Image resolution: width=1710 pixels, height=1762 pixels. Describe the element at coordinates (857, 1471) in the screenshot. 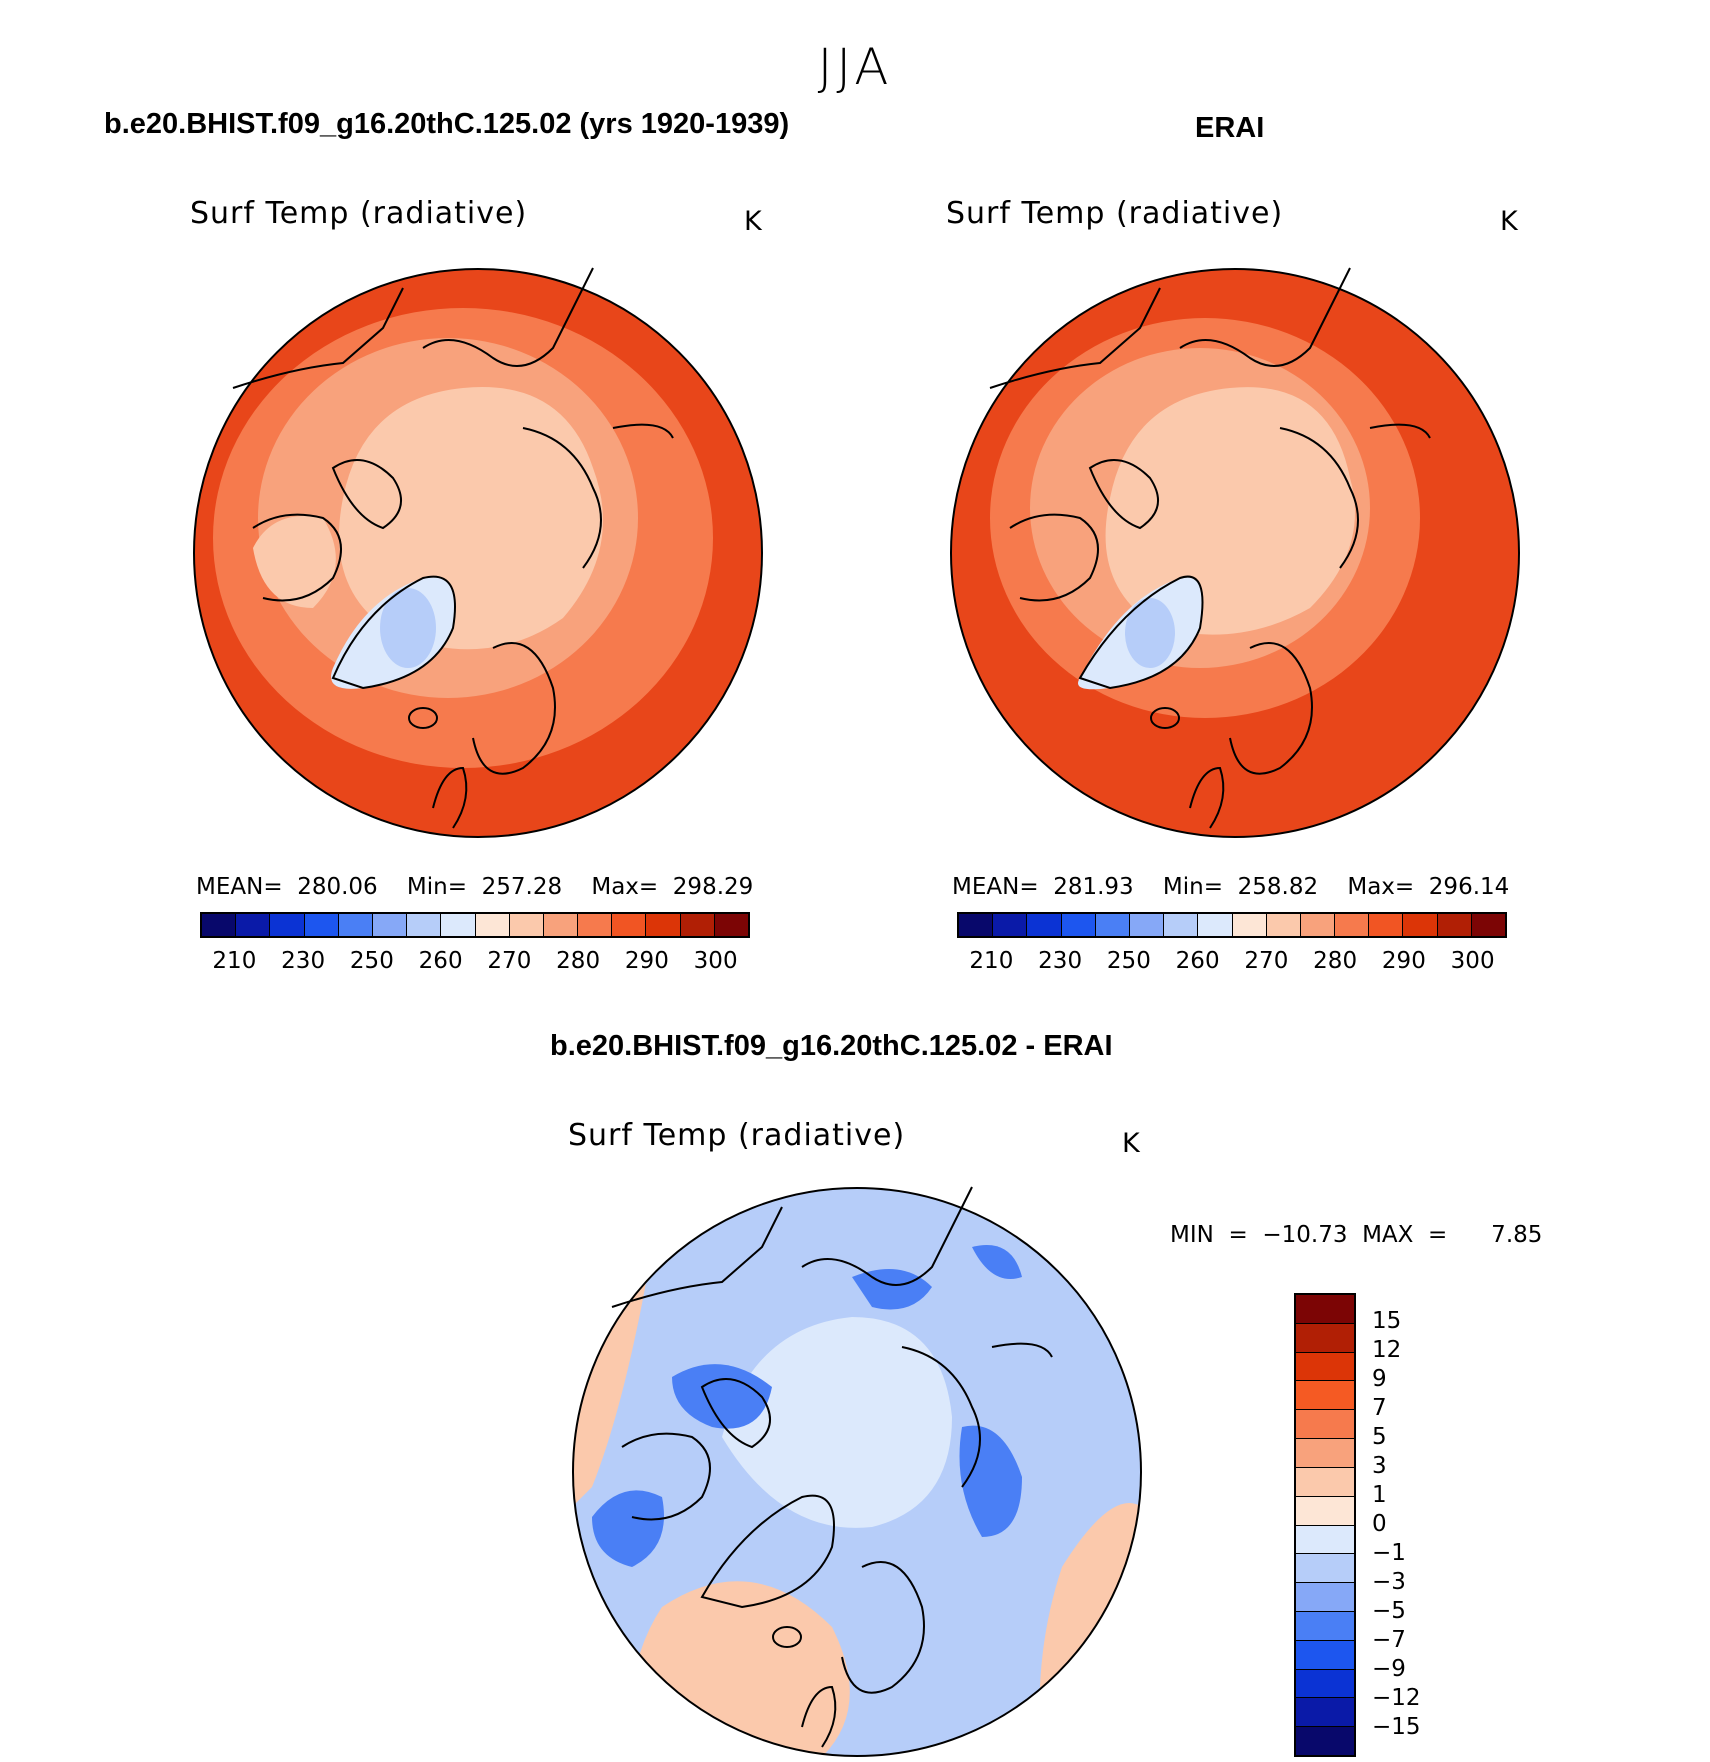

I see `panel3-map` at that location.